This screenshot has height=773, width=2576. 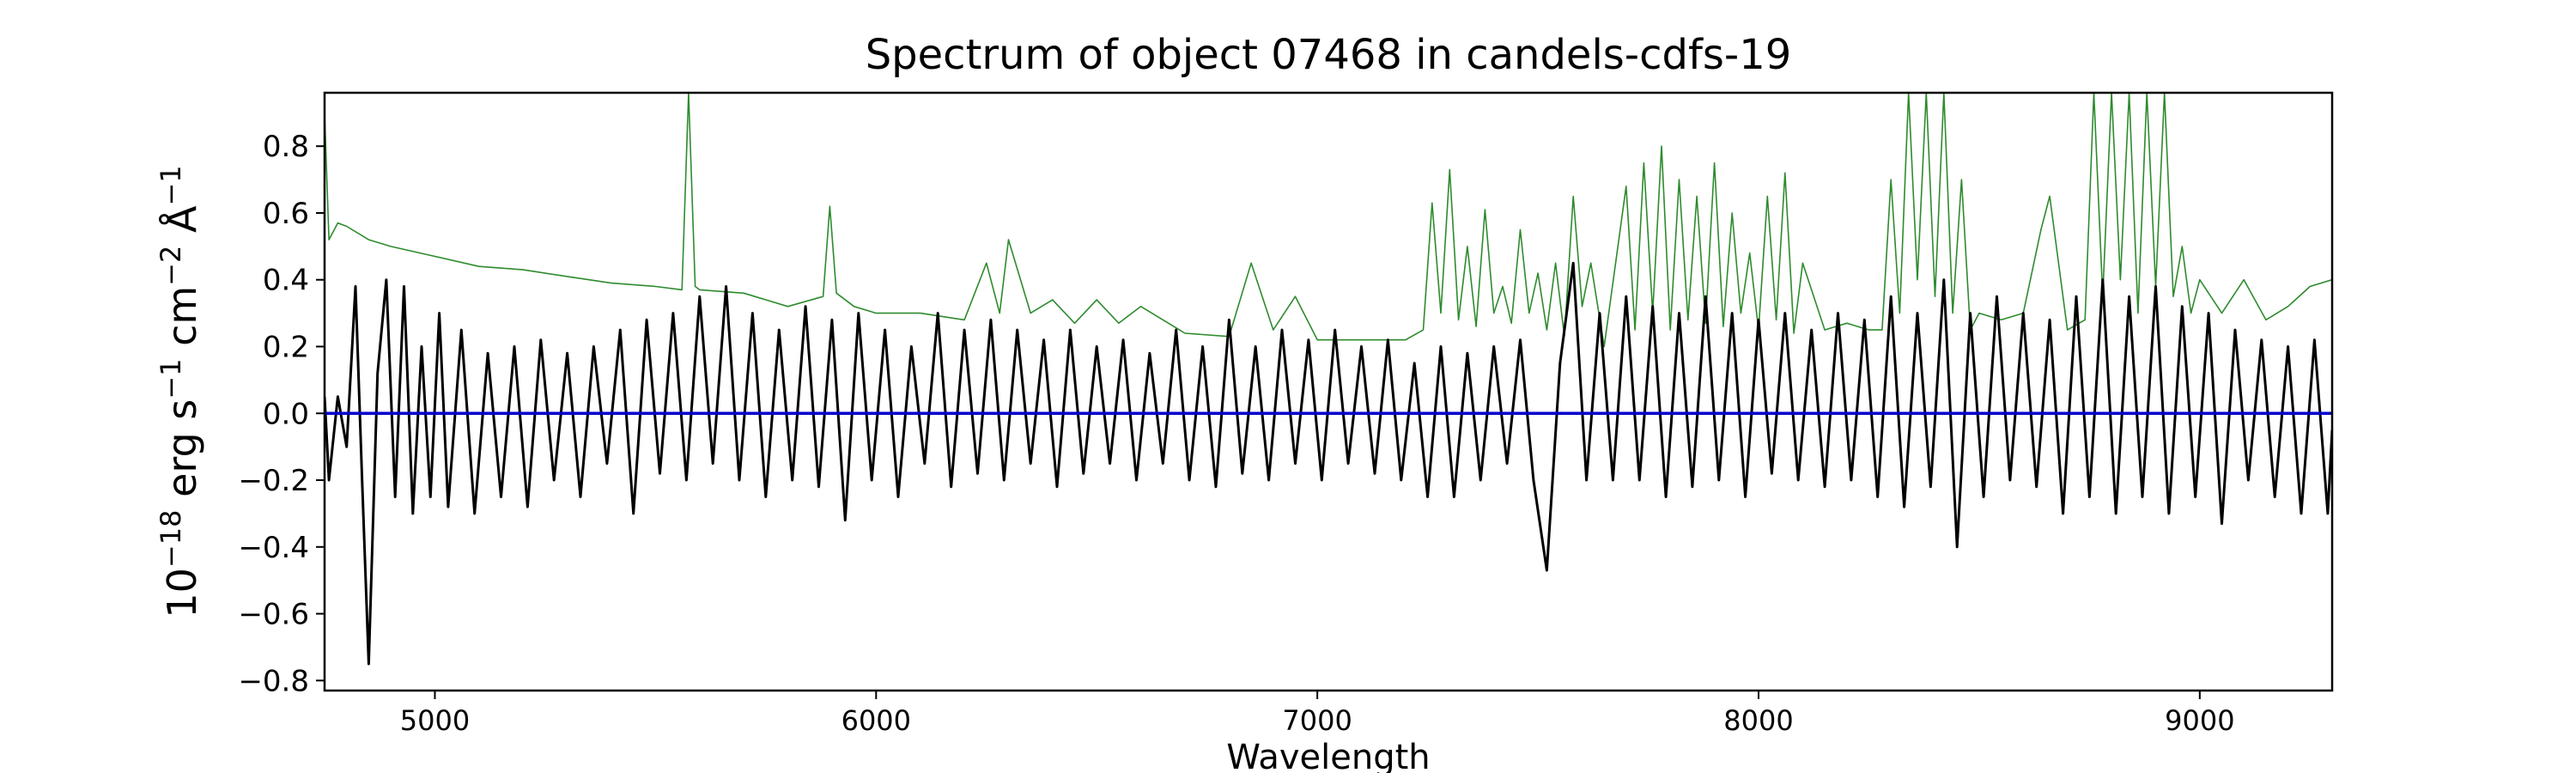 I want to click on y-tick-label: 0.0, so click(x=286, y=414).